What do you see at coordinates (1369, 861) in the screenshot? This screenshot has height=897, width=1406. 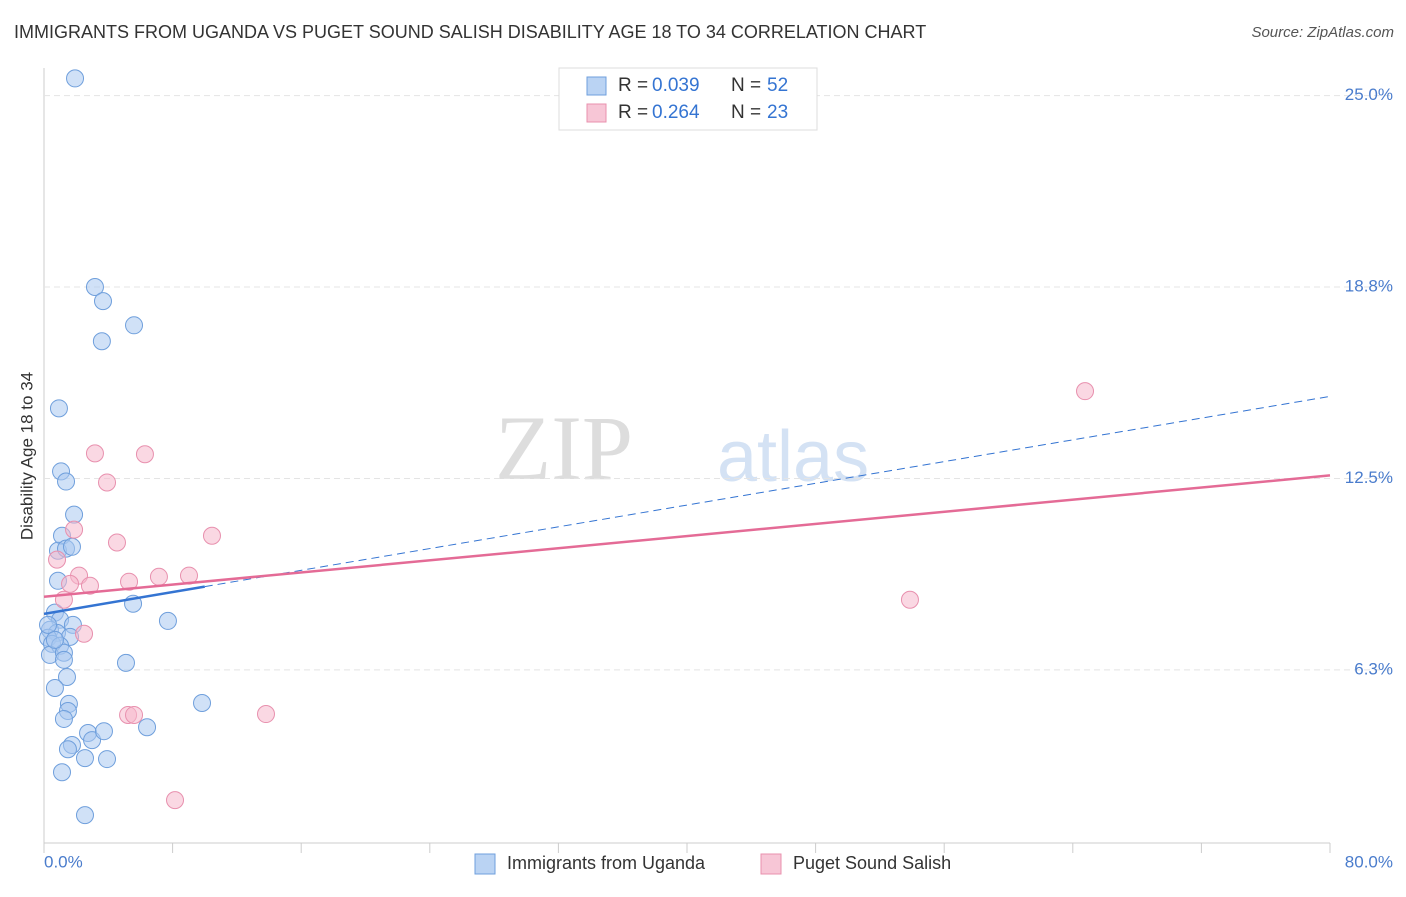 I see `x-tick-label: 80.0%` at bounding box center [1369, 861].